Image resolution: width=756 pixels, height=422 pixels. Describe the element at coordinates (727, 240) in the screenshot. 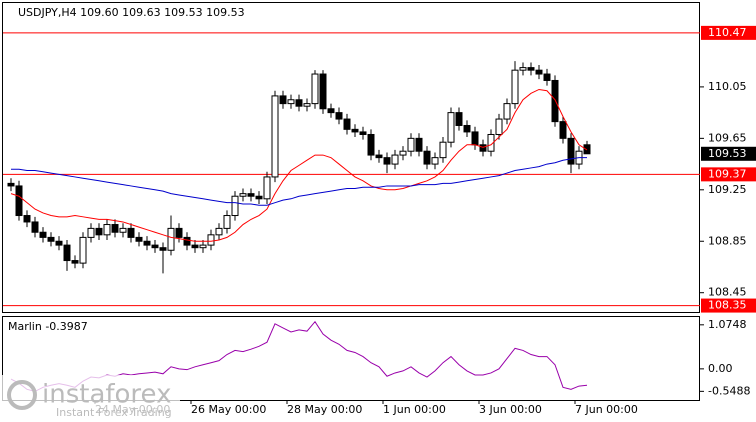

I see `y-tick-label: 108.85` at that location.